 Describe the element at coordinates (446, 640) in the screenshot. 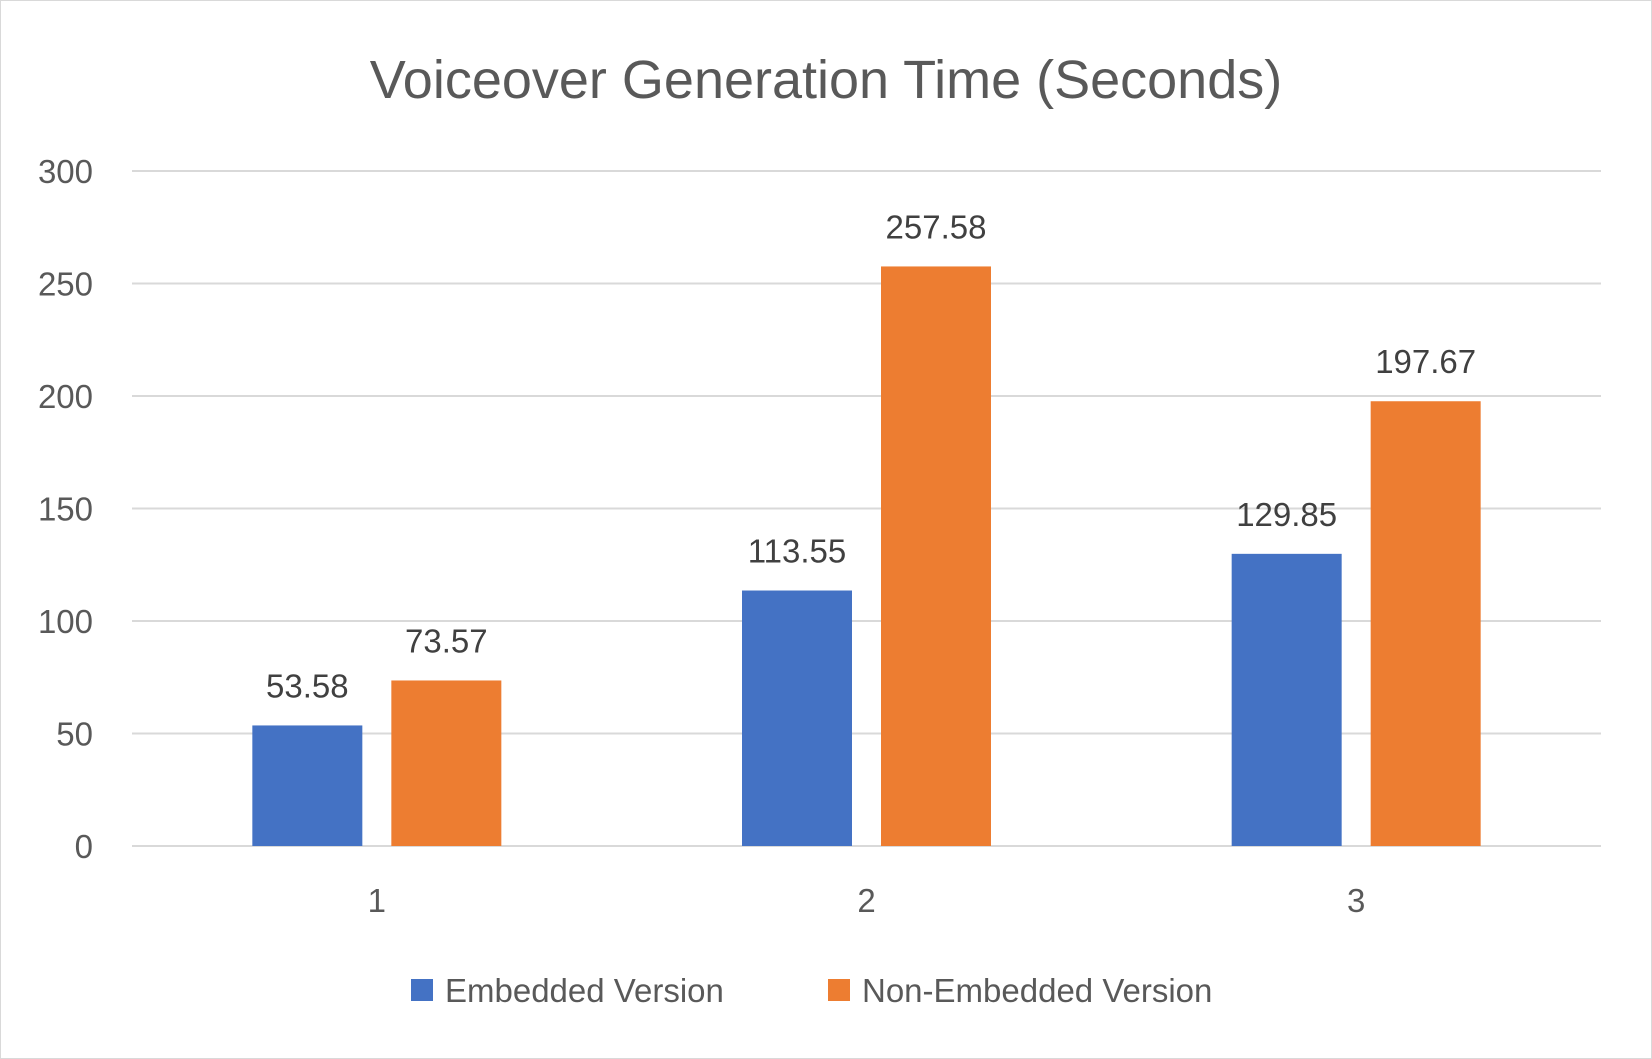

I see `data-label: 73.57` at that location.